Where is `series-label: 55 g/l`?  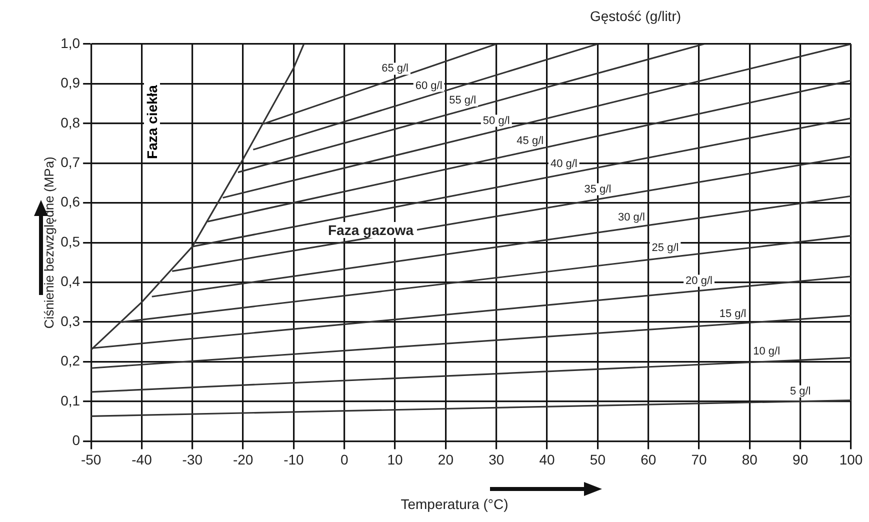
series-label: 55 g/l is located at coordinates (462, 100).